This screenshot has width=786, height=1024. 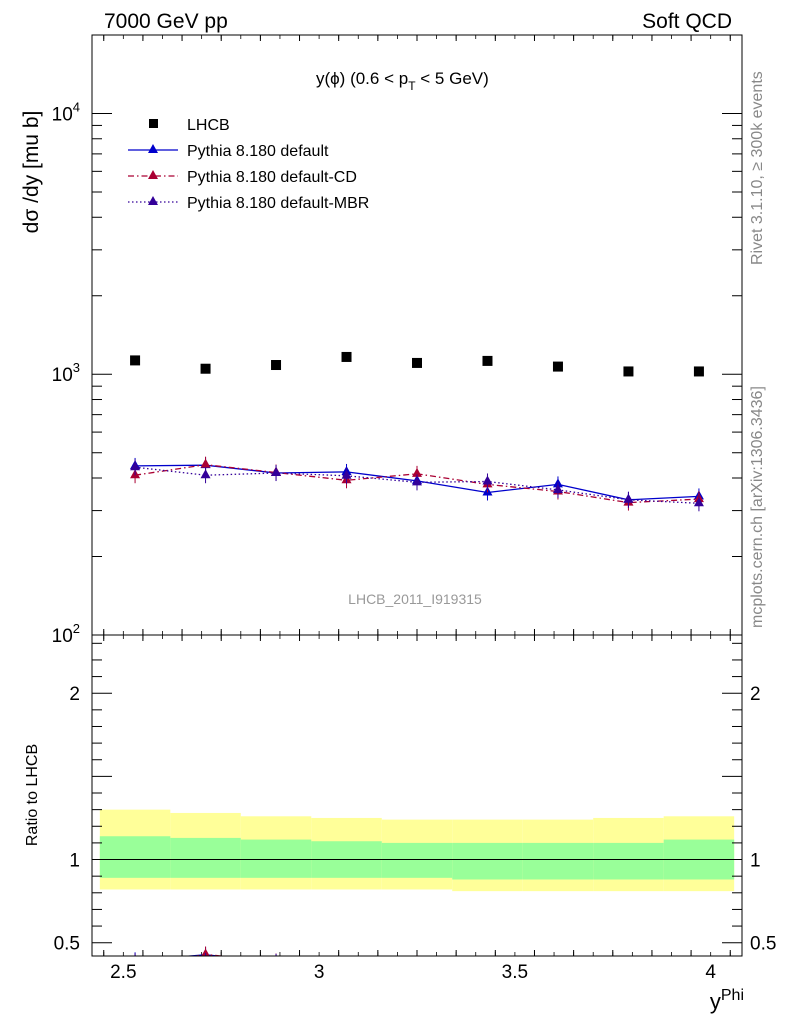 I want to click on ratio-y-tick-label-right: 2, so click(x=755, y=694).